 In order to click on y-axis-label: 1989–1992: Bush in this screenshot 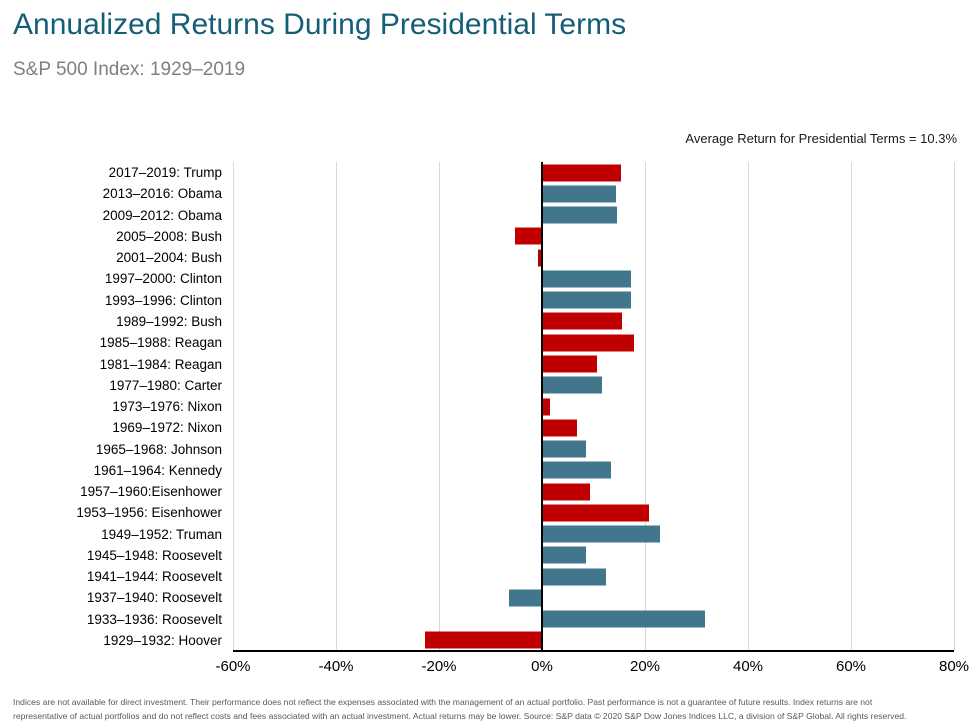, I will do `click(169, 321)`.